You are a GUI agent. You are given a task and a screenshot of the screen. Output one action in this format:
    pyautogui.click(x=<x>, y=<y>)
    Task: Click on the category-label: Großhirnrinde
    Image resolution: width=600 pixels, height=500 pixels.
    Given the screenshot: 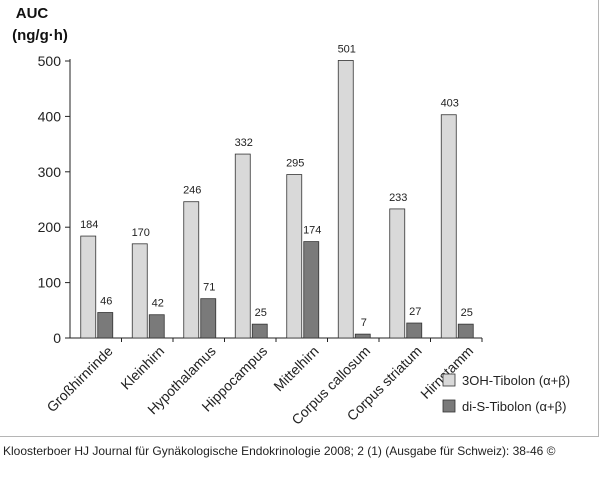 What is the action you would take?
    pyautogui.click(x=79, y=379)
    